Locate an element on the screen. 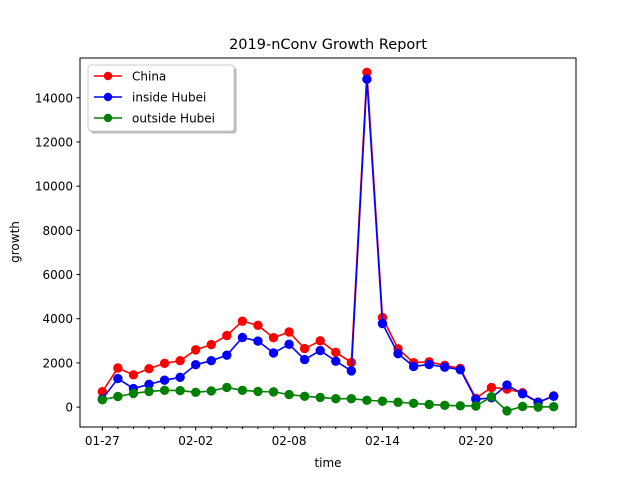 The height and width of the screenshot is (480, 640). y-tick-label: 6000 is located at coordinates (57, 275).